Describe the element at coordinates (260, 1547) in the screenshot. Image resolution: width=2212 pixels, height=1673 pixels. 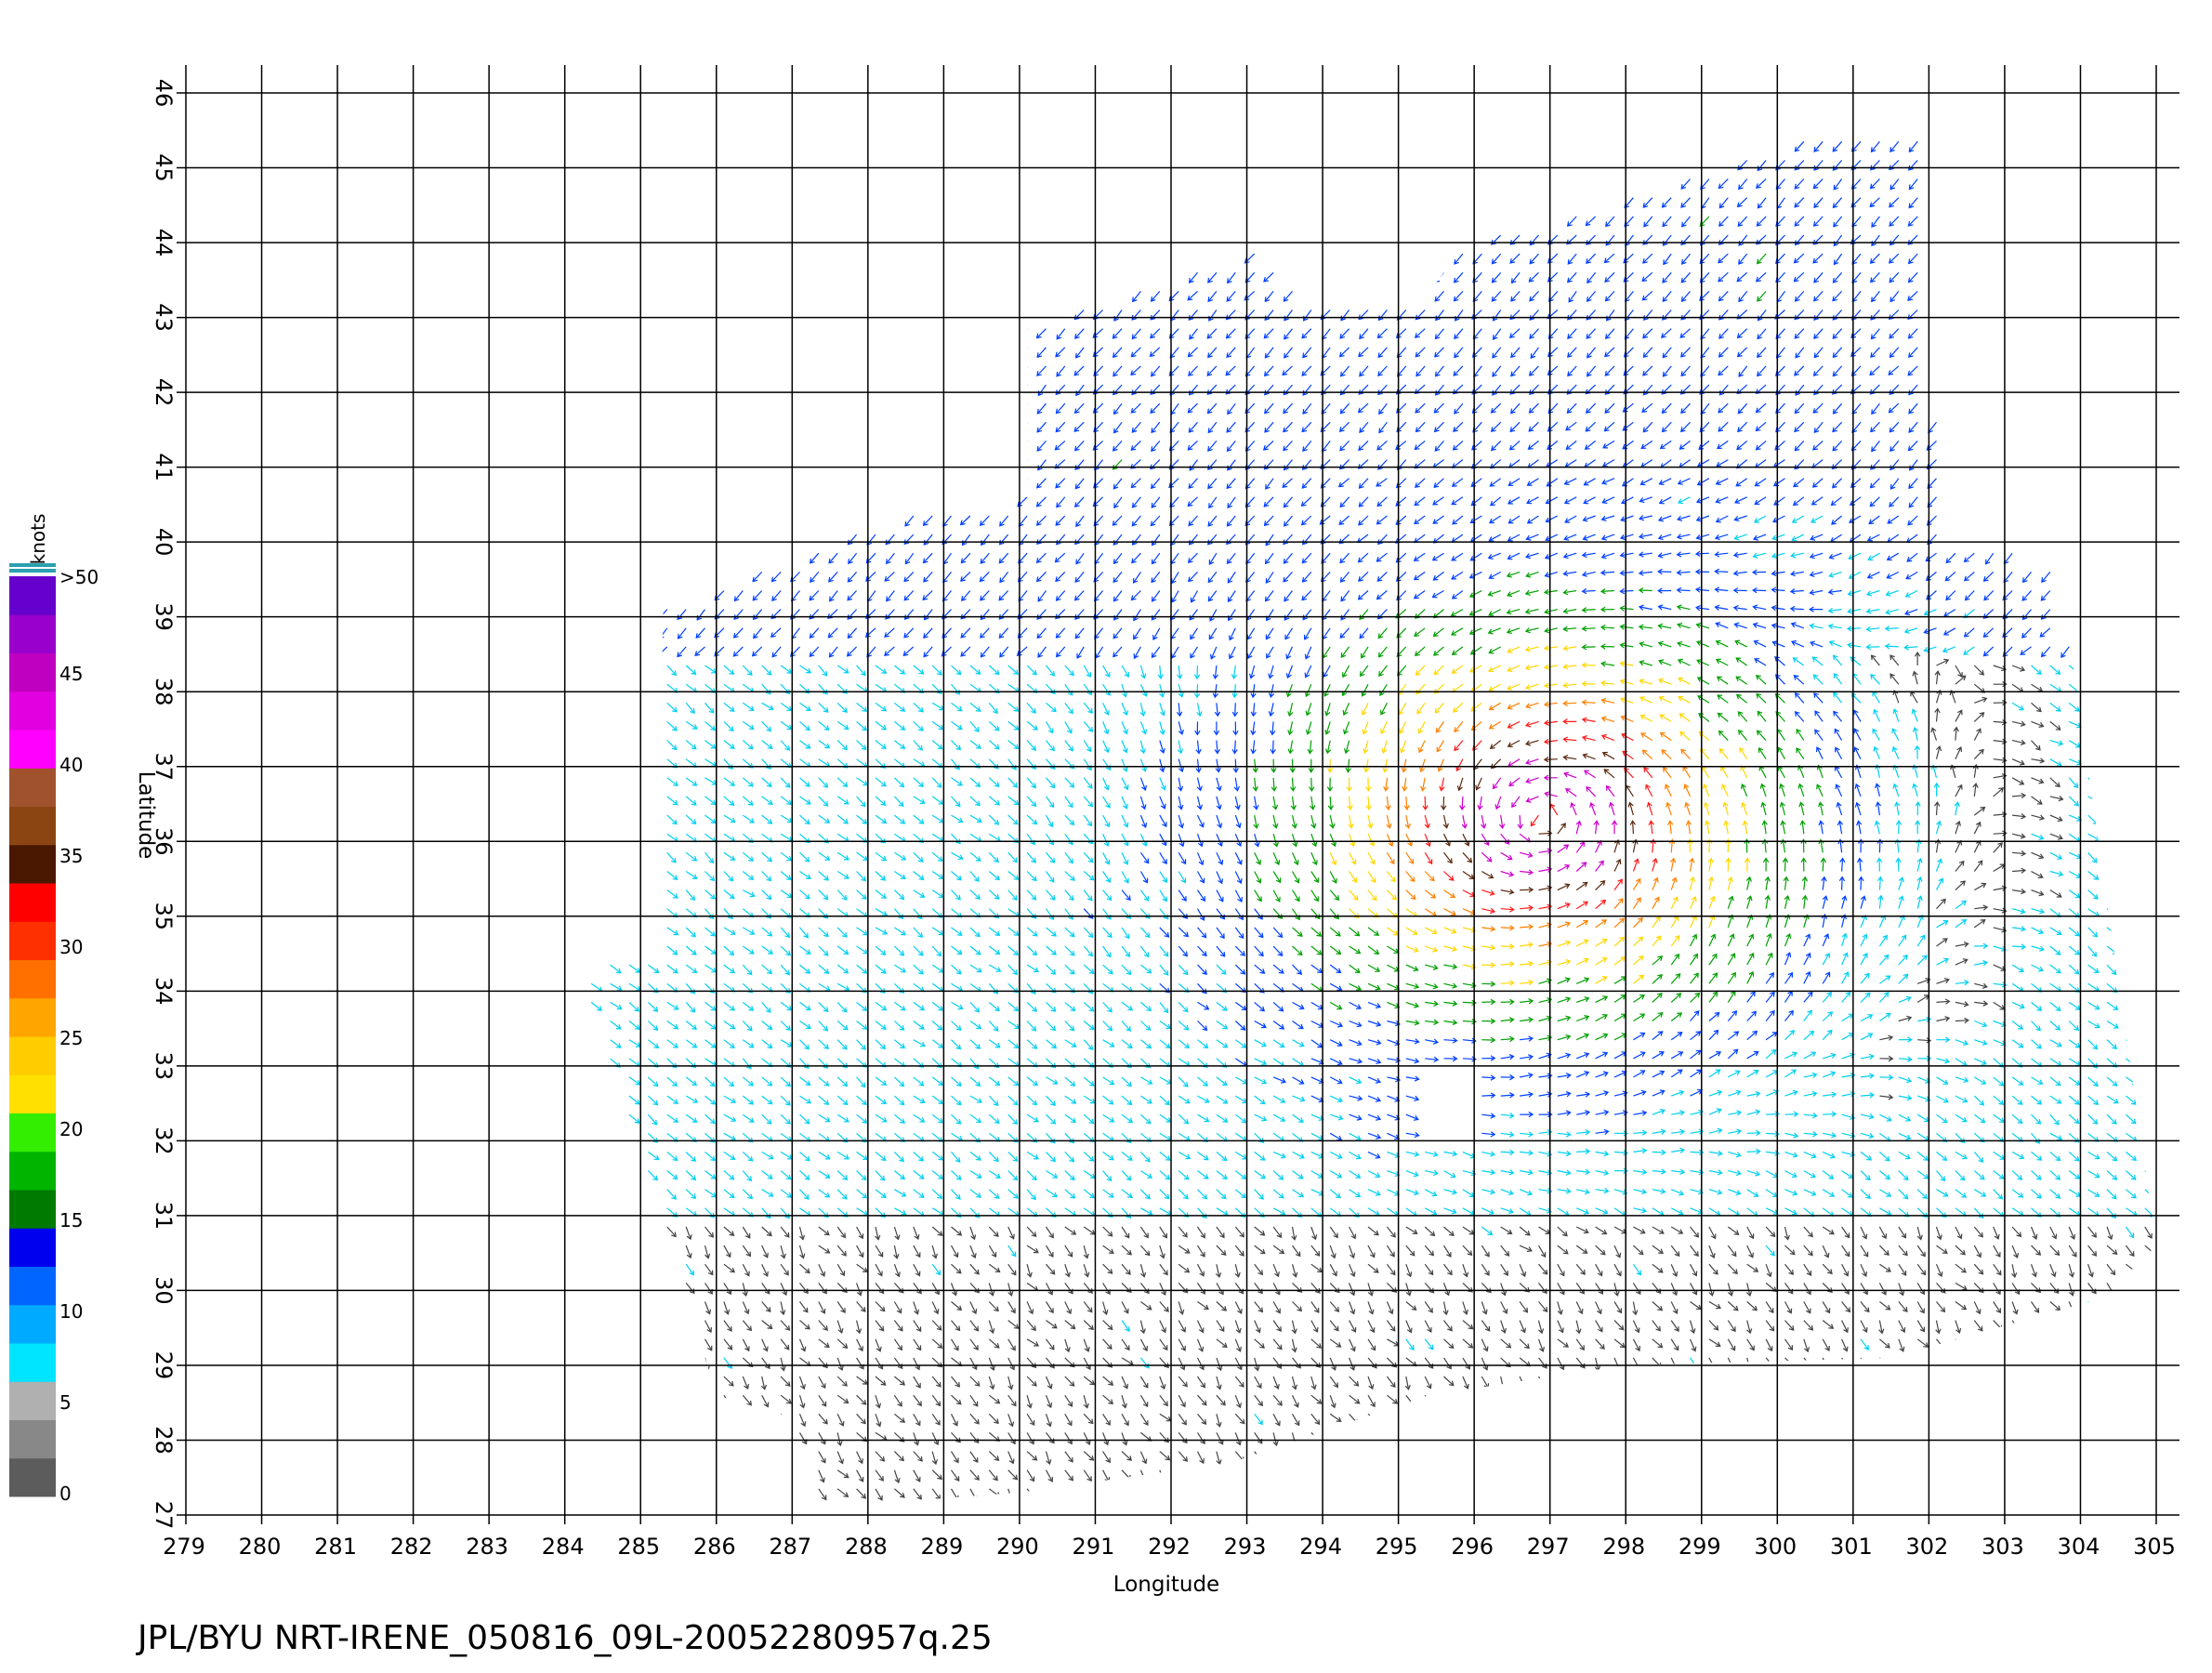
I see `lon-tick-label: 280` at that location.